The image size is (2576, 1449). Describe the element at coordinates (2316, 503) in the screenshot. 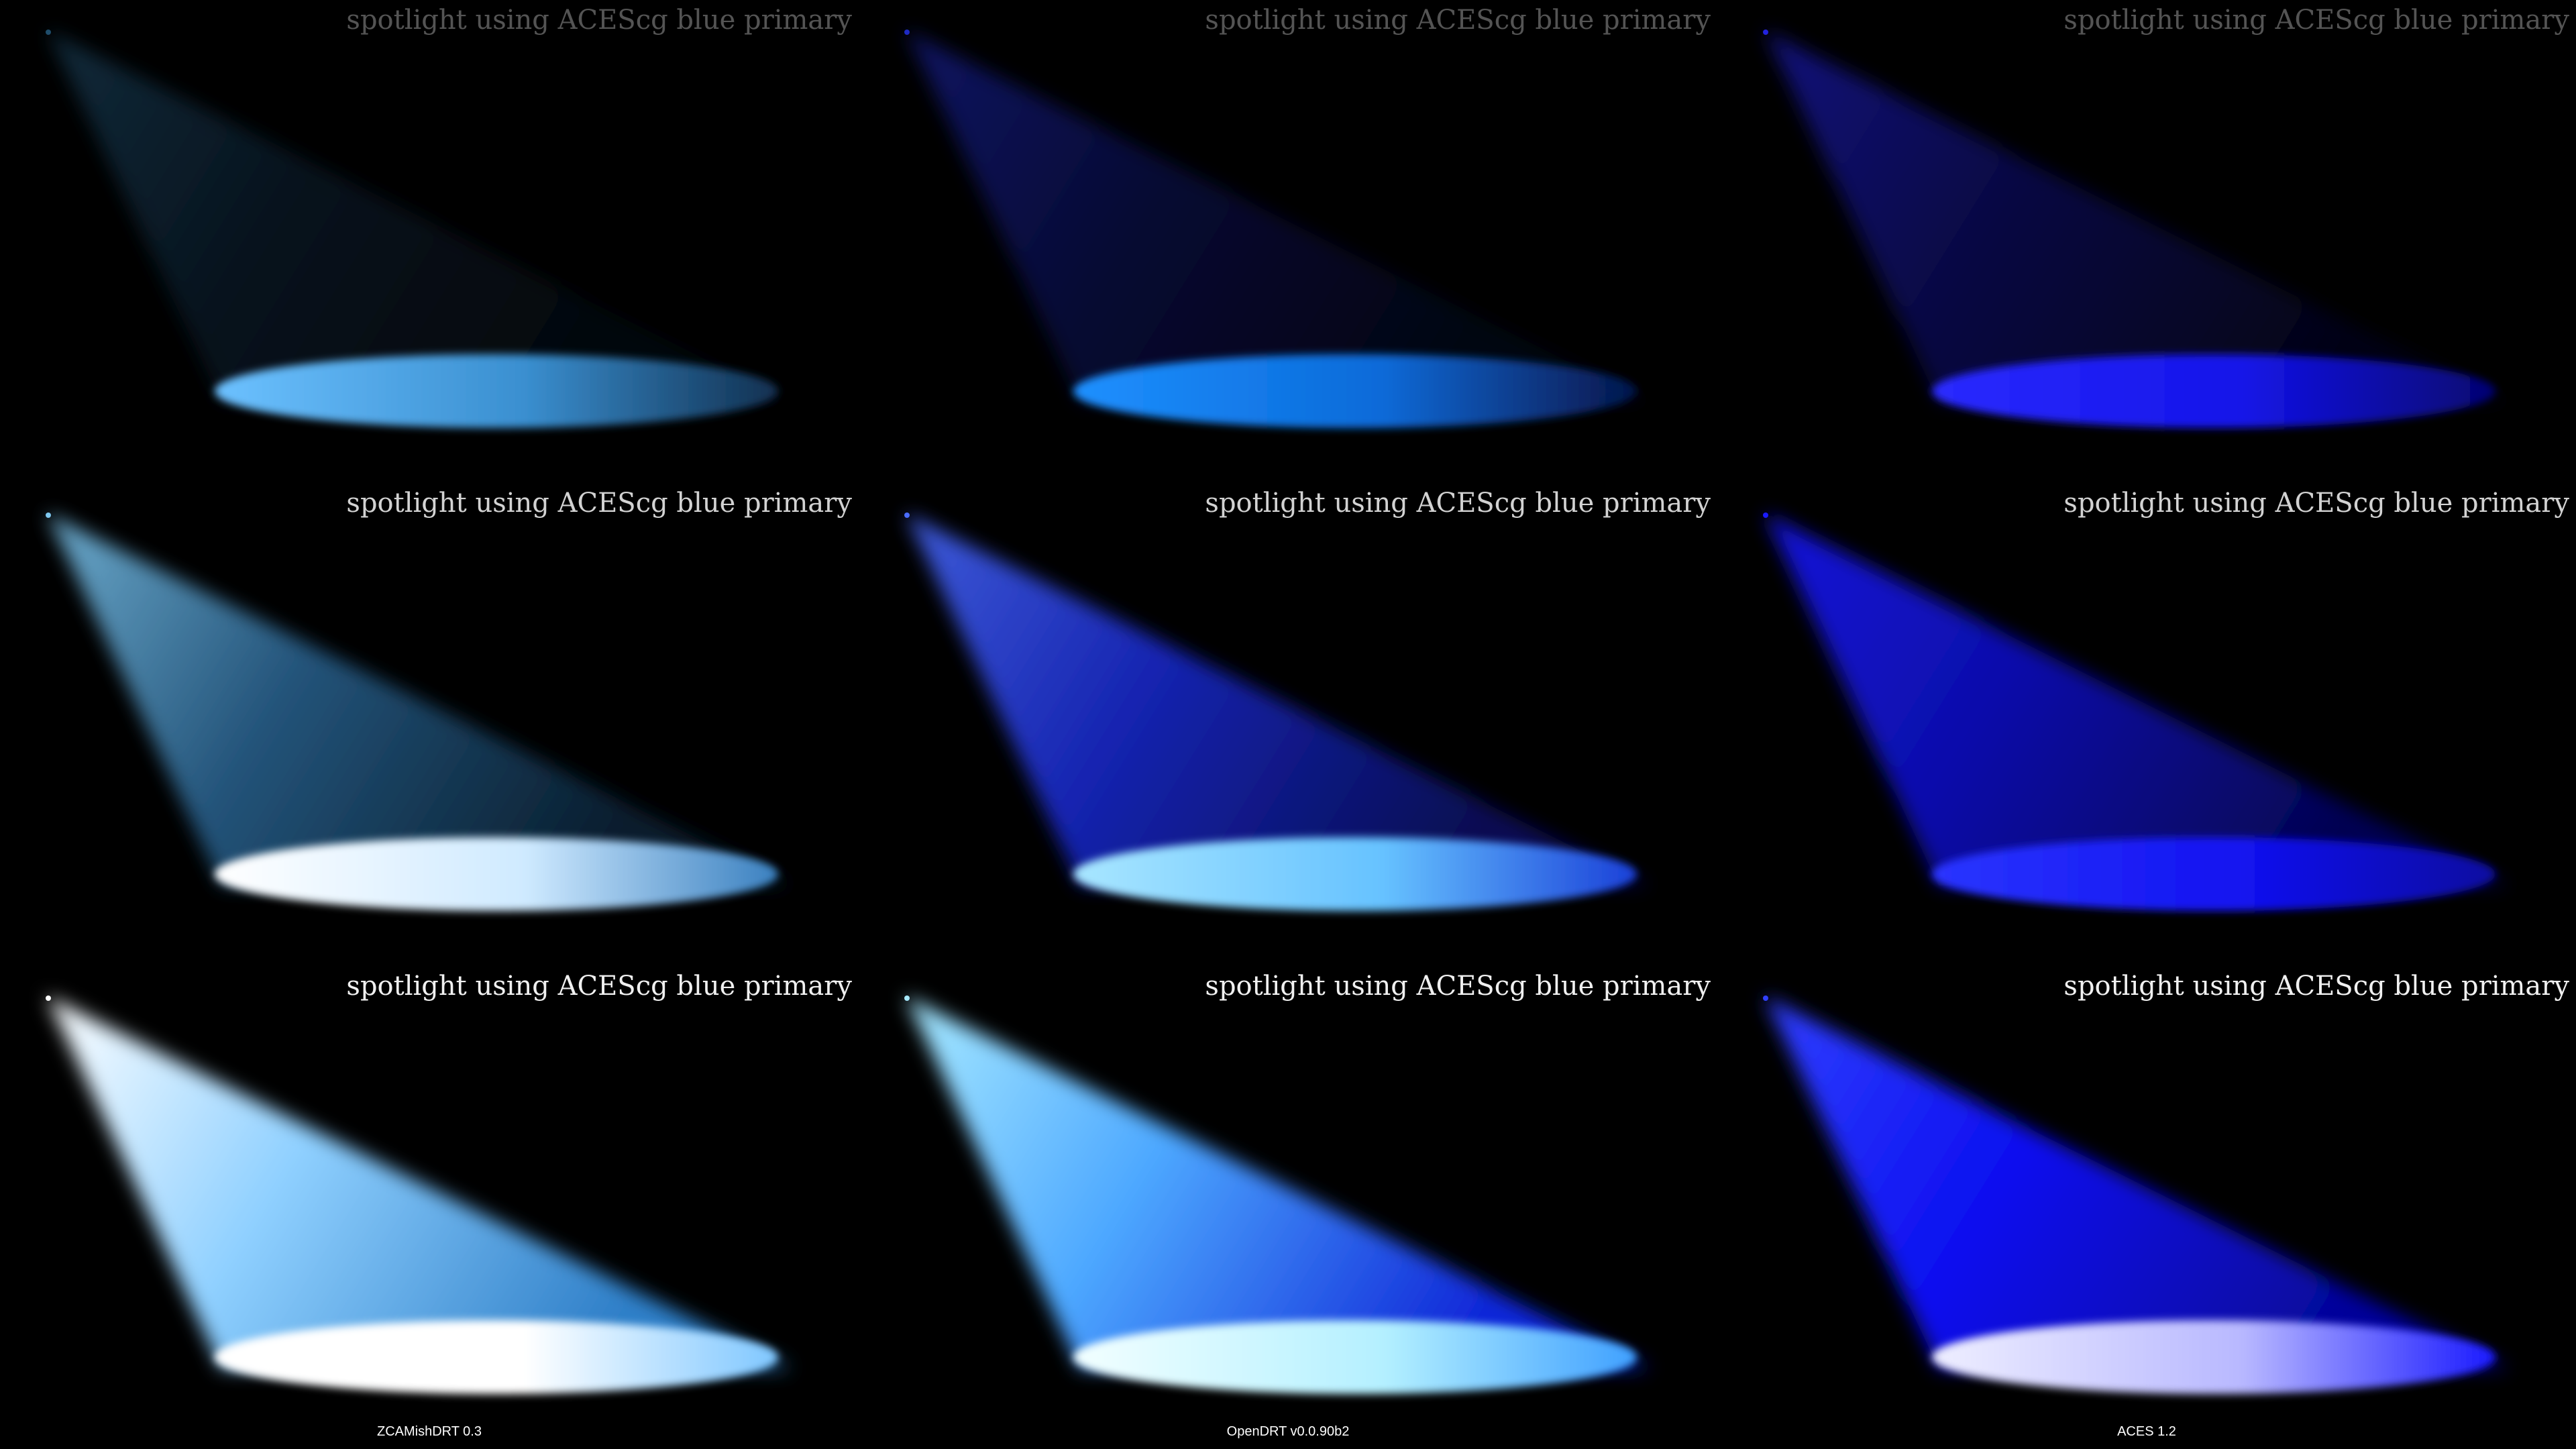

I see `caption-r1-c2: spotlight using ACEScg blue primary` at that location.